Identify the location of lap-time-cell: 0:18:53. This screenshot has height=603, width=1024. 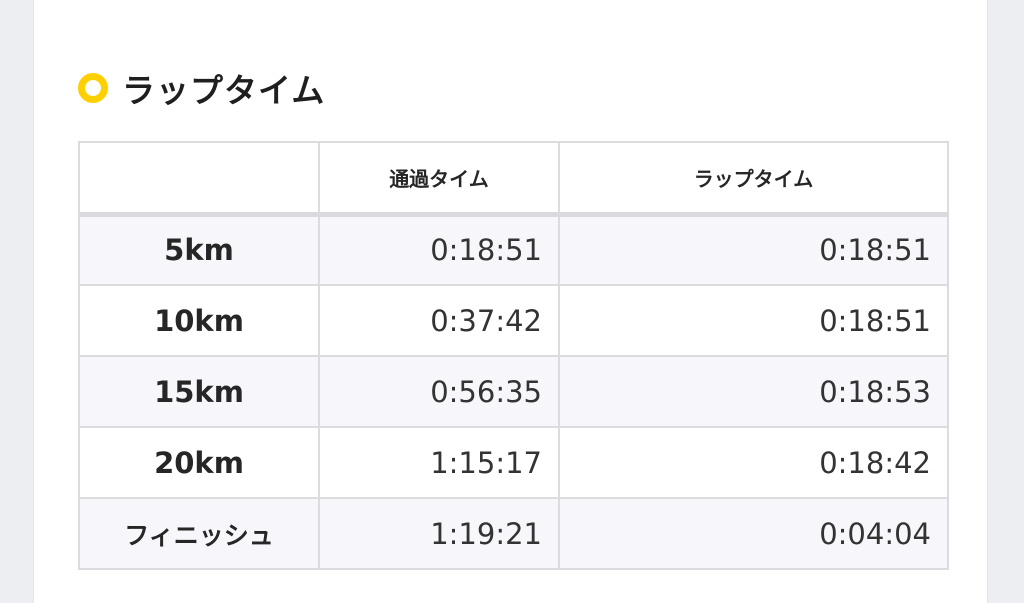
(753, 391).